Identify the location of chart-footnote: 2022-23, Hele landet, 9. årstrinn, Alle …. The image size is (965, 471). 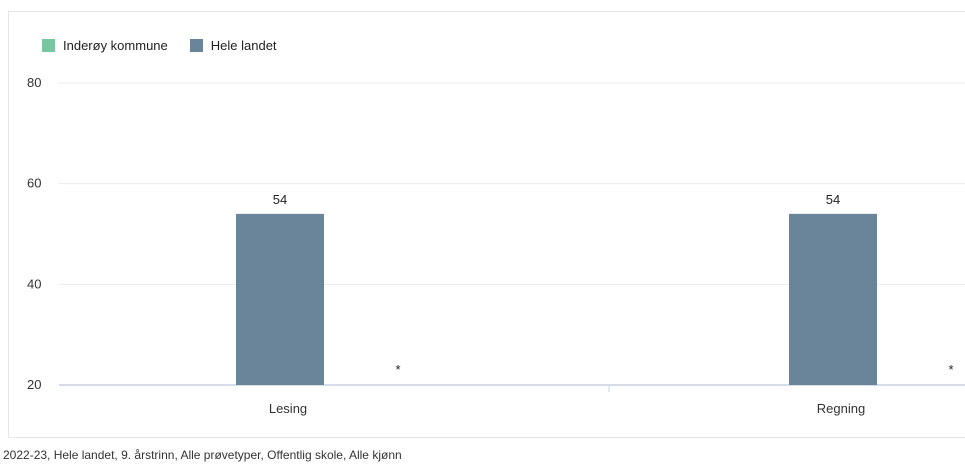
(202, 455).